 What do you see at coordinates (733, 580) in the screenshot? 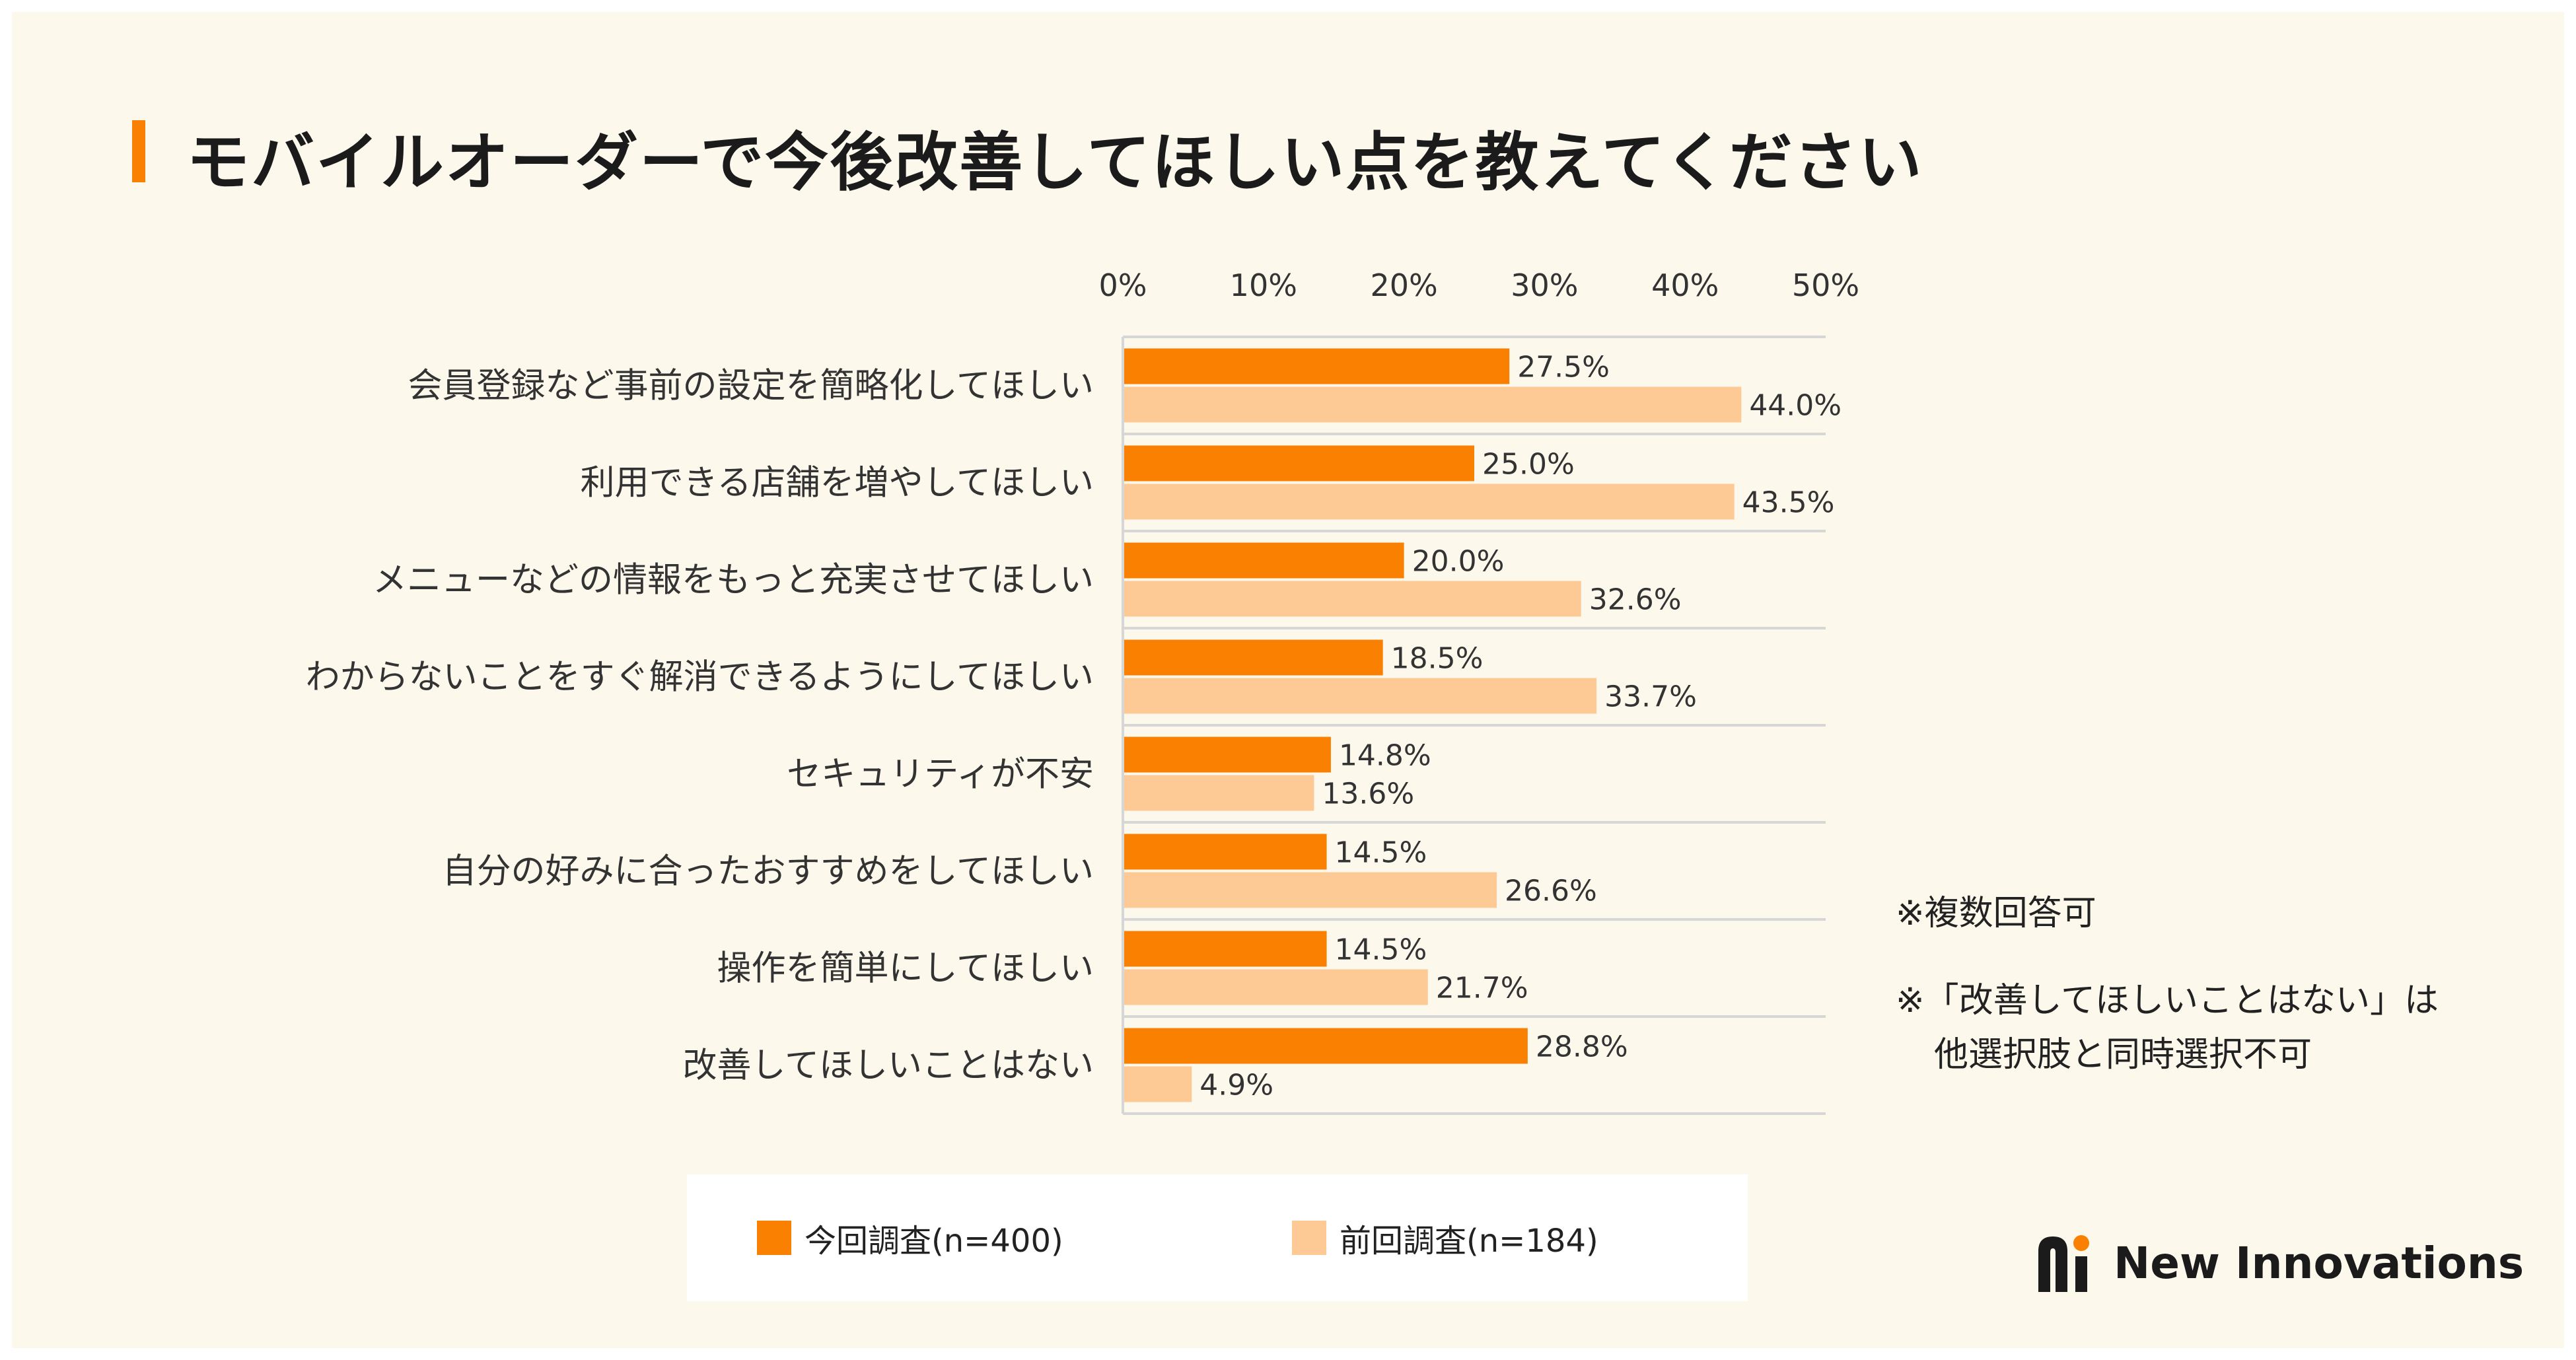
I see `category-label: メニューなどの情報をもっと充実させてほしい` at bounding box center [733, 580].